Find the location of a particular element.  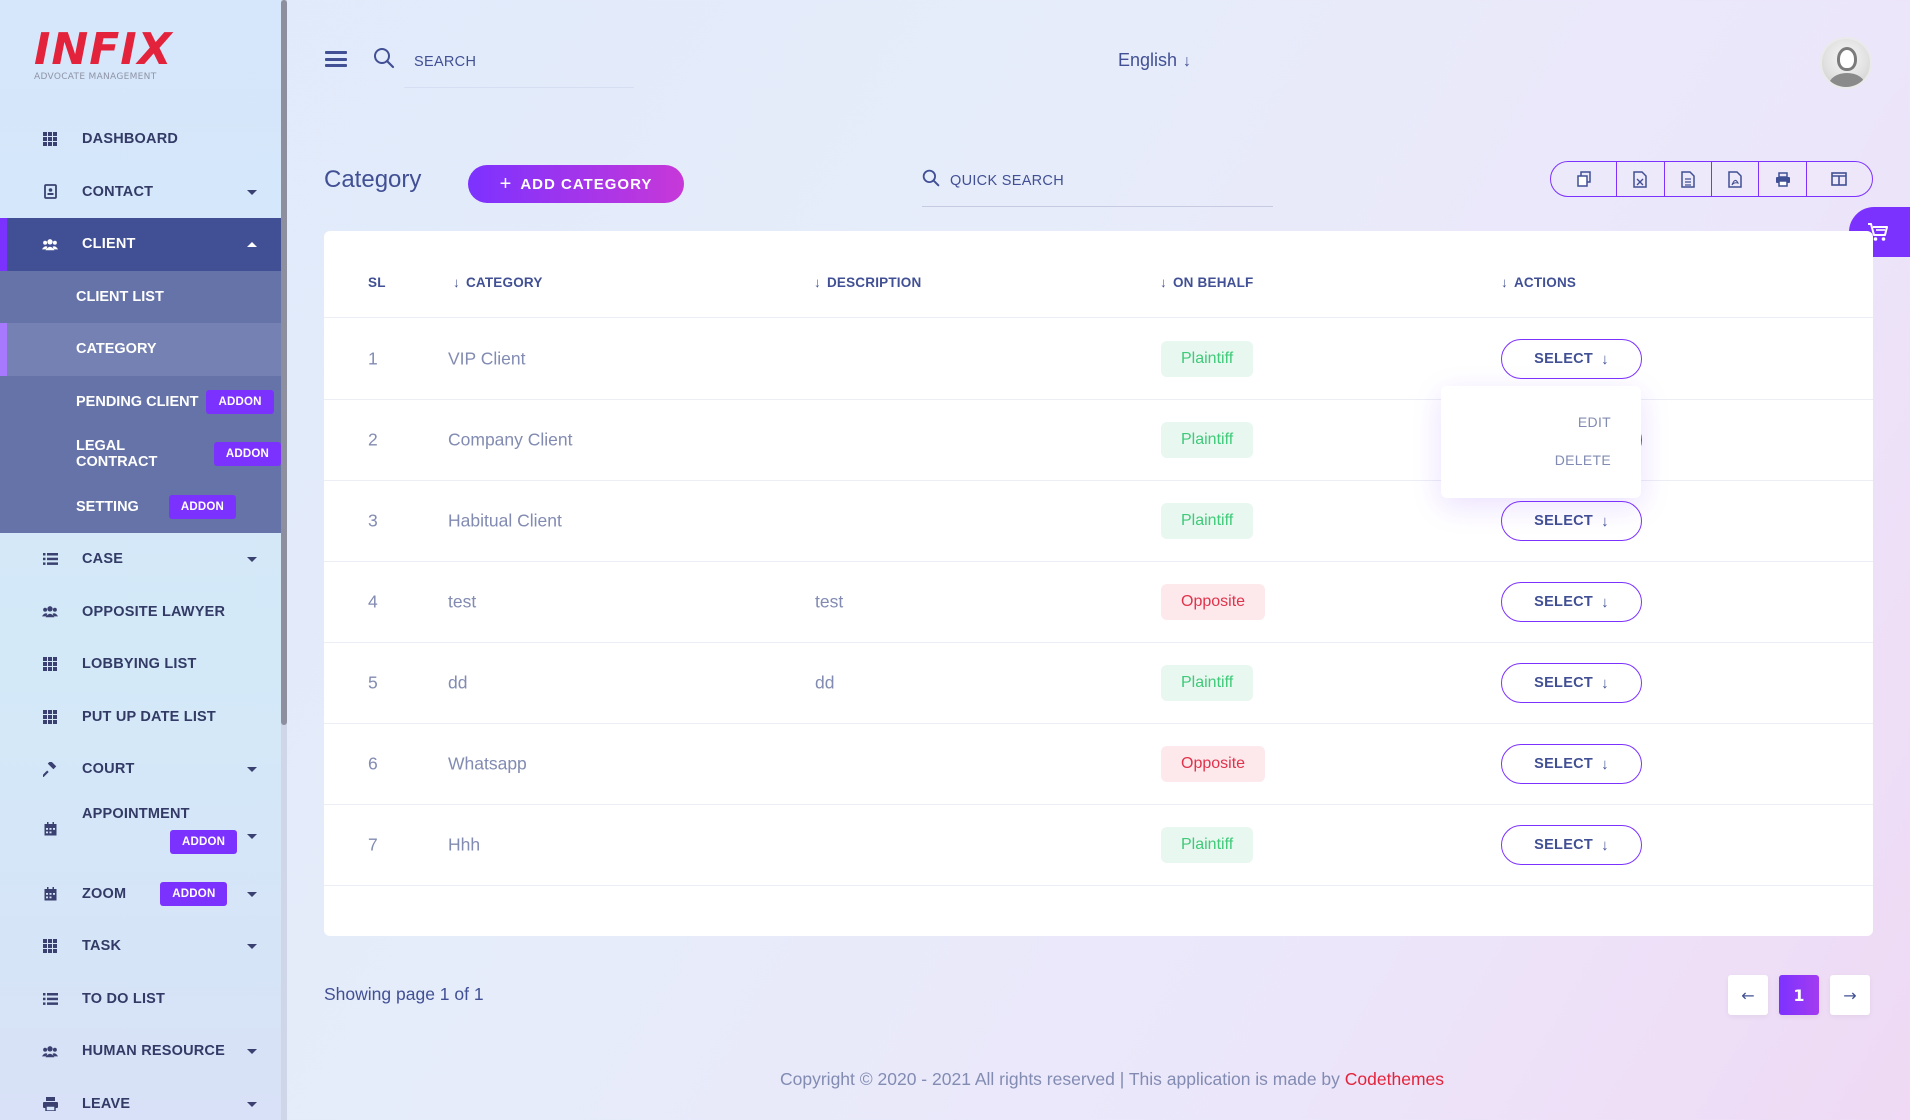

sidebar-item-to-do-list: TO DO LIST is located at coordinates (140, 999).